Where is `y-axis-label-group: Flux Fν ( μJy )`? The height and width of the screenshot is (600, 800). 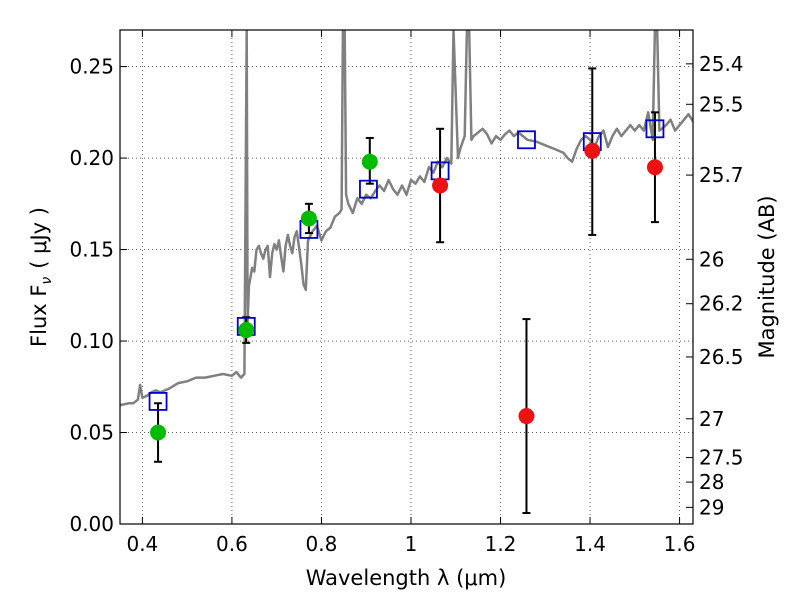
y-axis-label-group: Flux Fν ( μJy ) is located at coordinates (41, 277).